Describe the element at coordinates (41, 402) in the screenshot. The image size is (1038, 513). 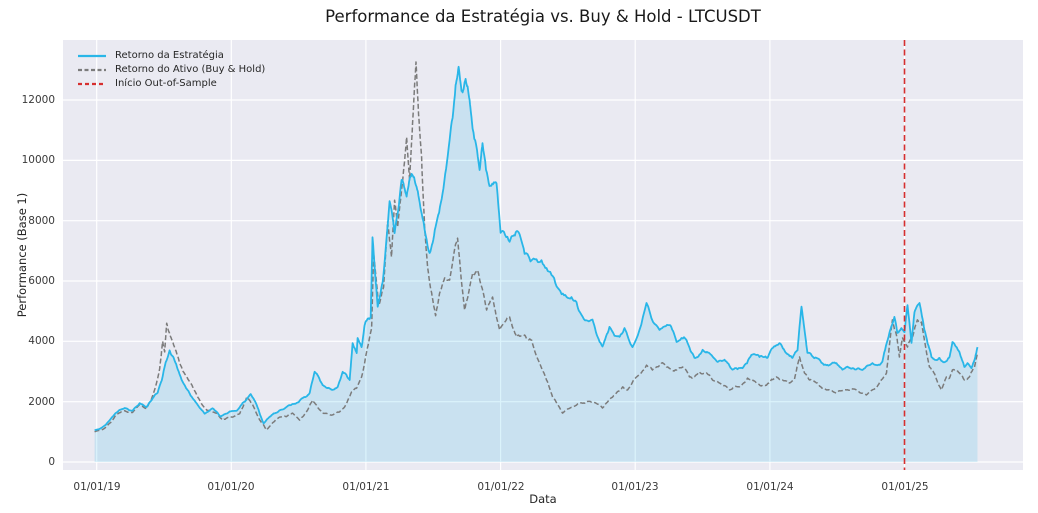
I see `y-tick-label: 2000` at that location.